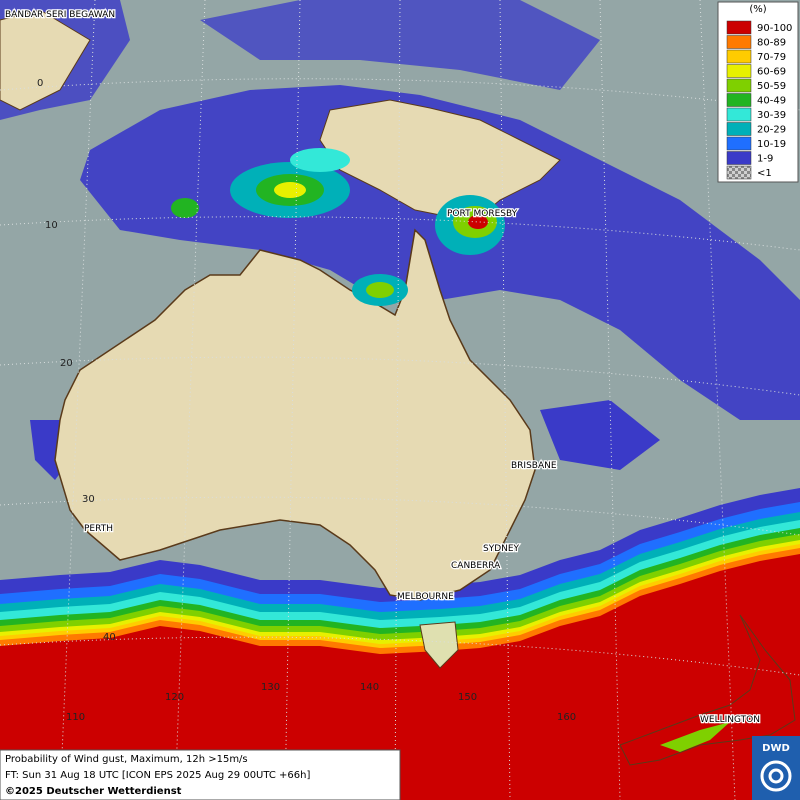 The image size is (800, 800). What do you see at coordinates (51, 225) in the screenshot?
I see `latitude-label: 10` at bounding box center [51, 225].